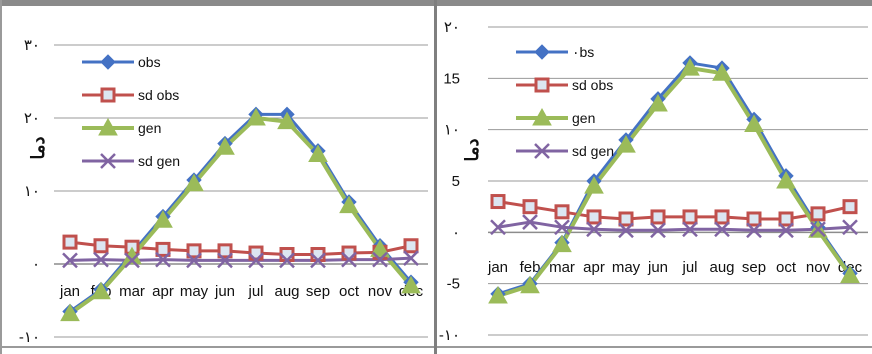 This screenshot has height=354, width=872. I want to click on frame-left-line, so click(1, 177).